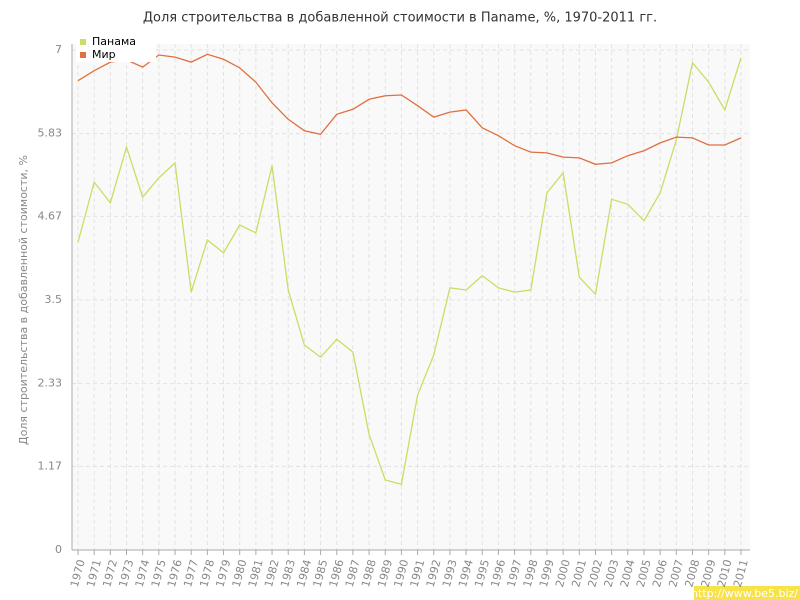 Image resolution: width=800 pixels, height=600 pixels. I want to click on y-tick-label: 2.33, so click(50, 383).